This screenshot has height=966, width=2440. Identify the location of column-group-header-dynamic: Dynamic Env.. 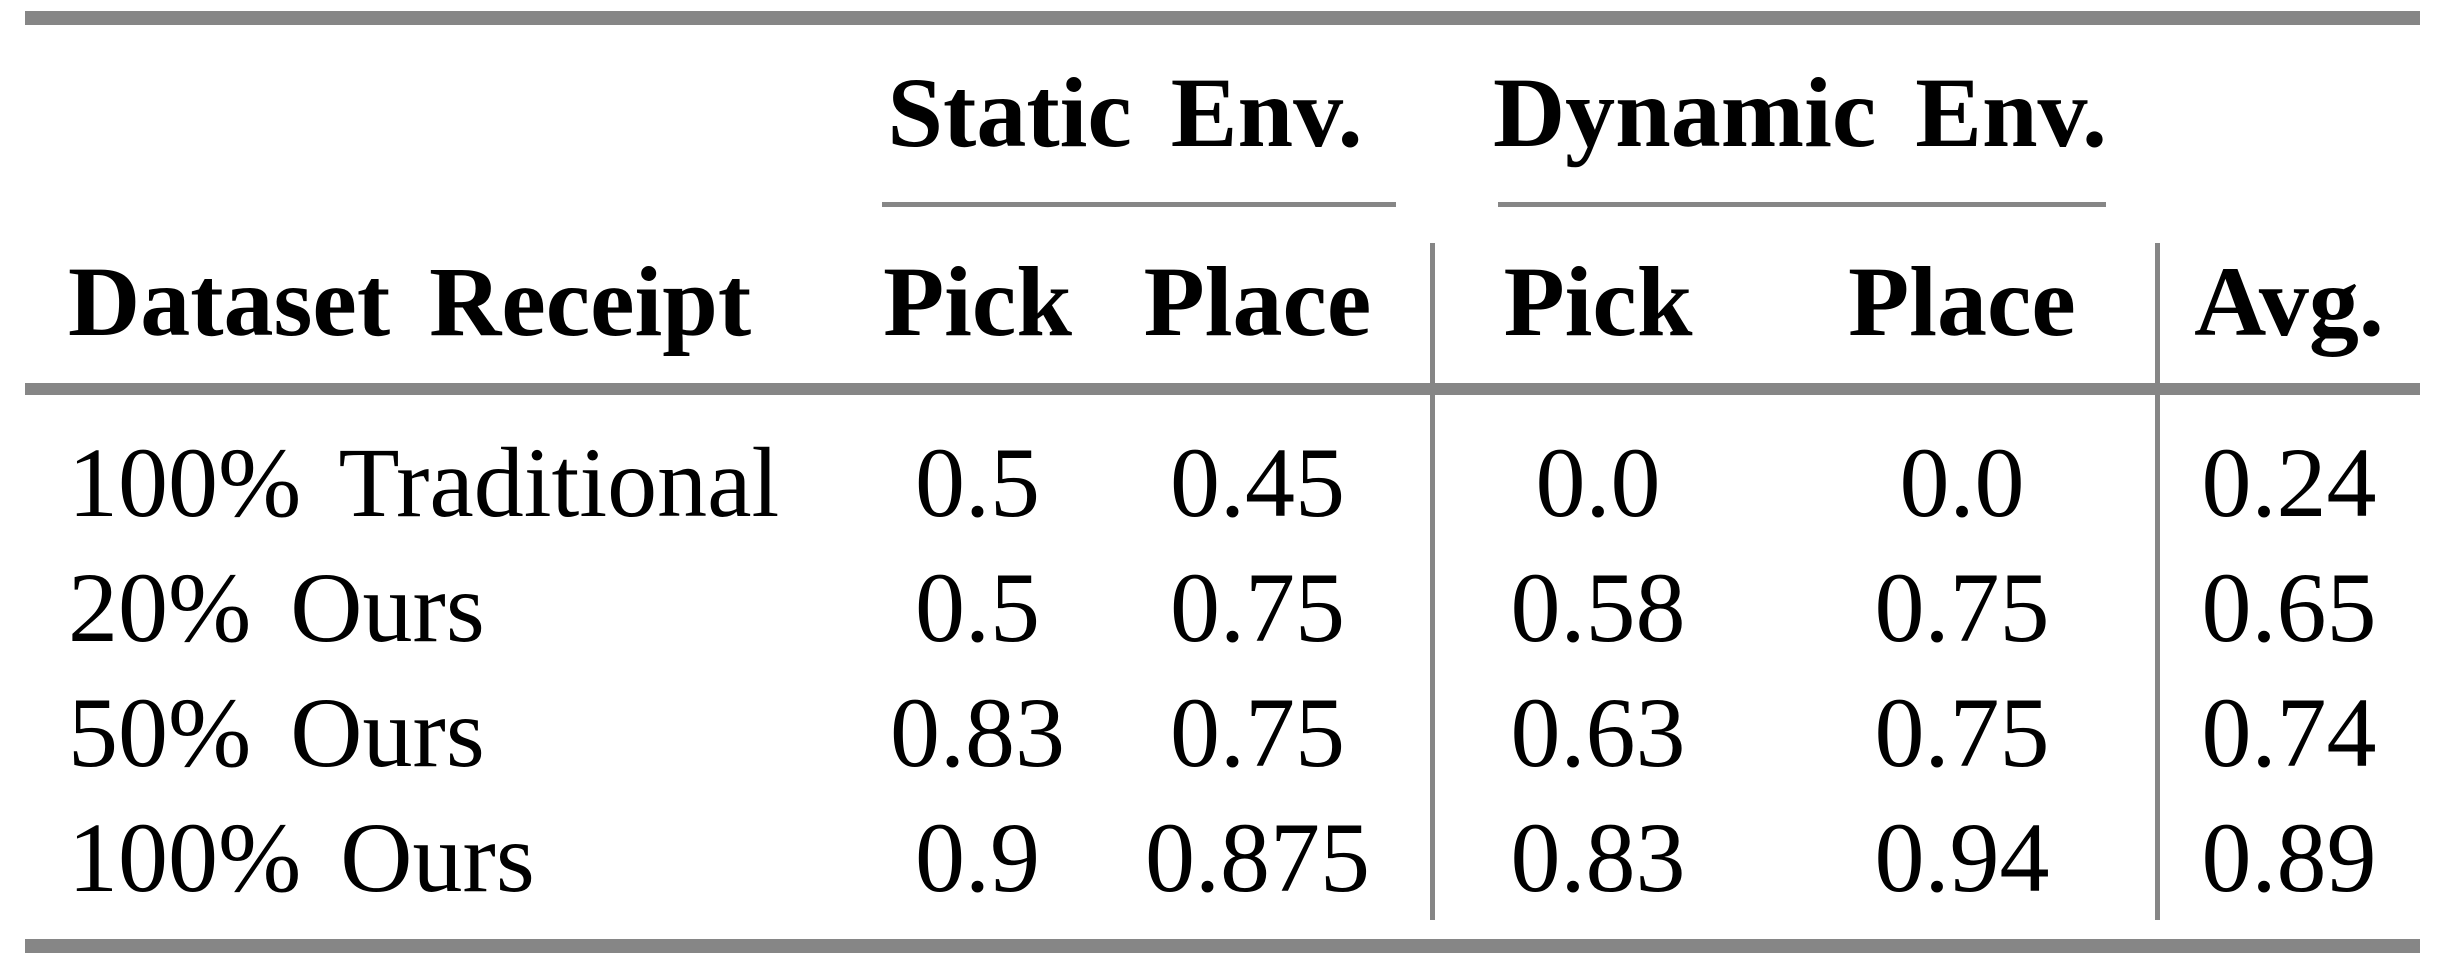
(1800, 112).